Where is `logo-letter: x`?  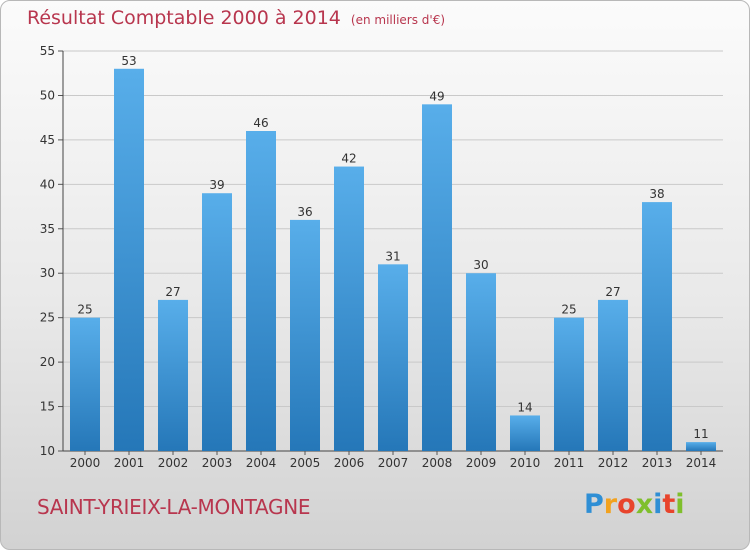
logo-letter: x is located at coordinates (644, 504).